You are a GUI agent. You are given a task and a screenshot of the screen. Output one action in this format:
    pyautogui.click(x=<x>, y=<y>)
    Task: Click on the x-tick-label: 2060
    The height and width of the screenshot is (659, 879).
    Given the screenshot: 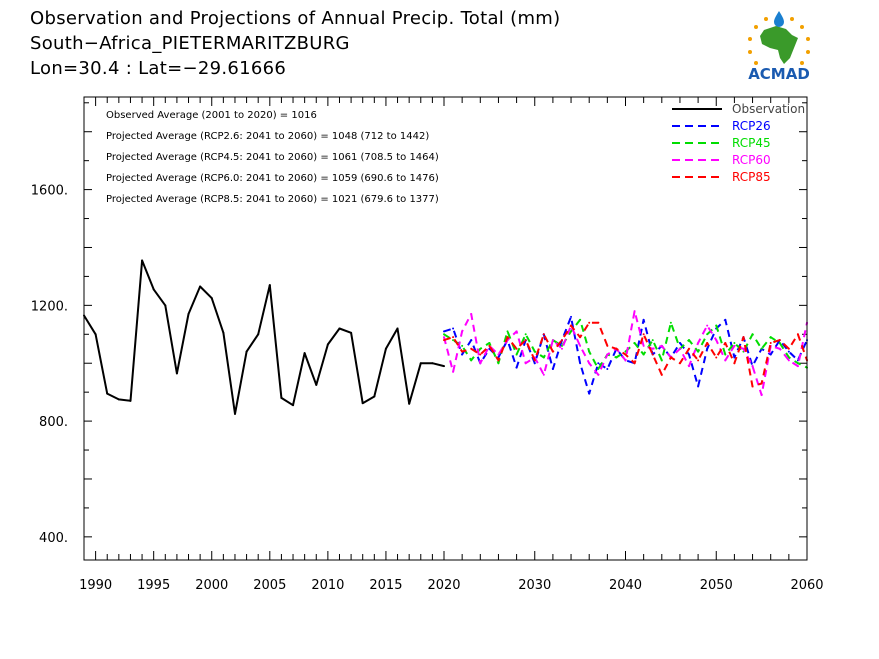 What is the action you would take?
    pyautogui.click(x=806, y=585)
    